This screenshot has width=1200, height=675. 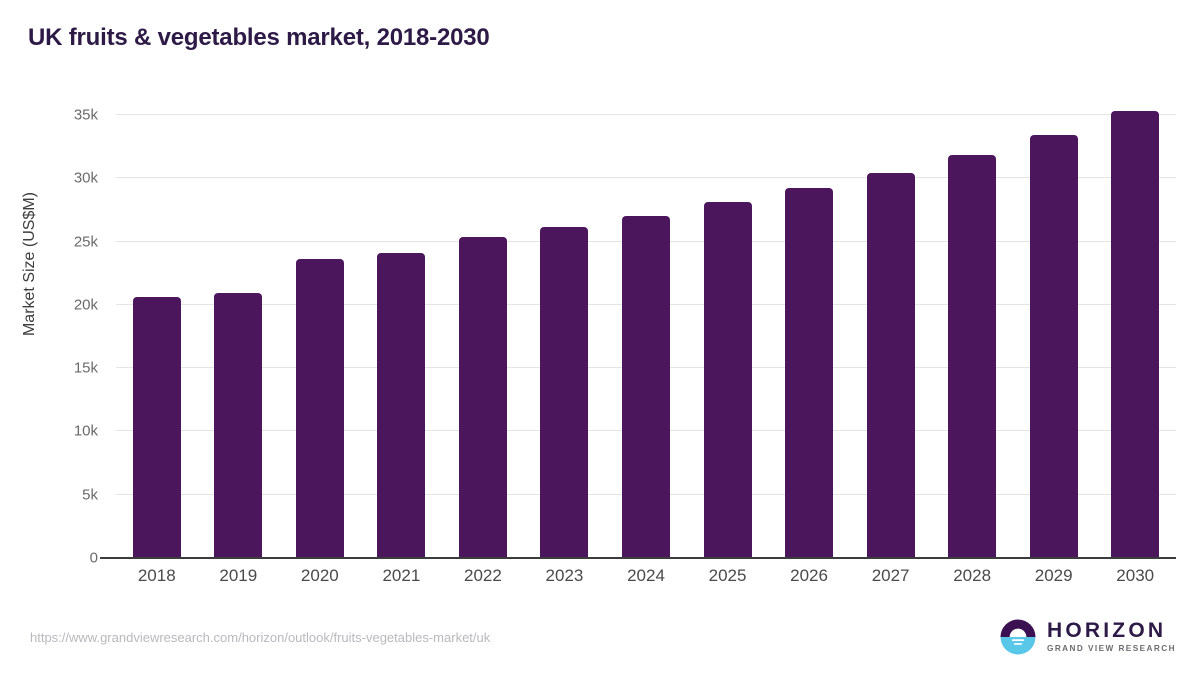 What do you see at coordinates (809, 575) in the screenshot?
I see `x-tick-label: 2026` at bounding box center [809, 575].